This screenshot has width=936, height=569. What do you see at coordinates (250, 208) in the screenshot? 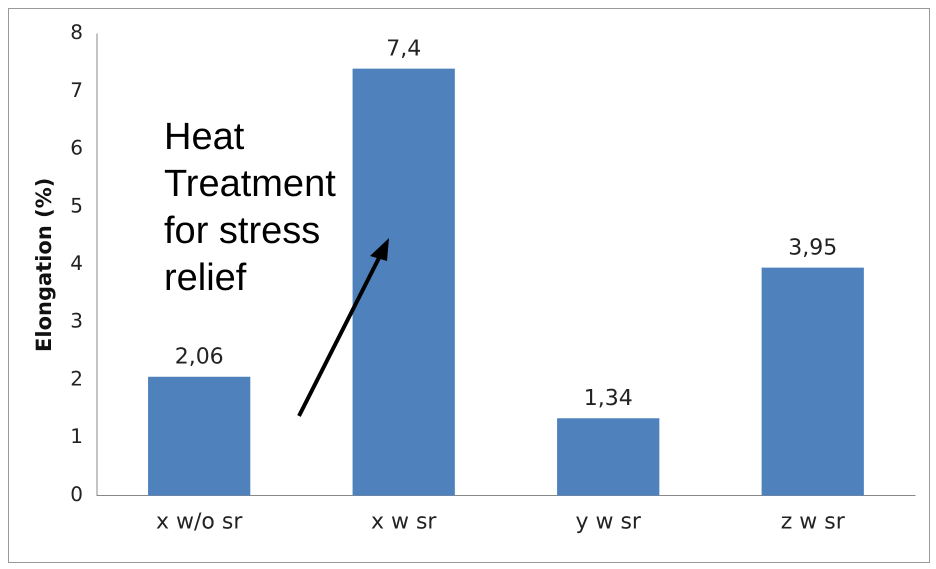
I see `annotation: Heat Treatment for stress relief` at bounding box center [250, 208].